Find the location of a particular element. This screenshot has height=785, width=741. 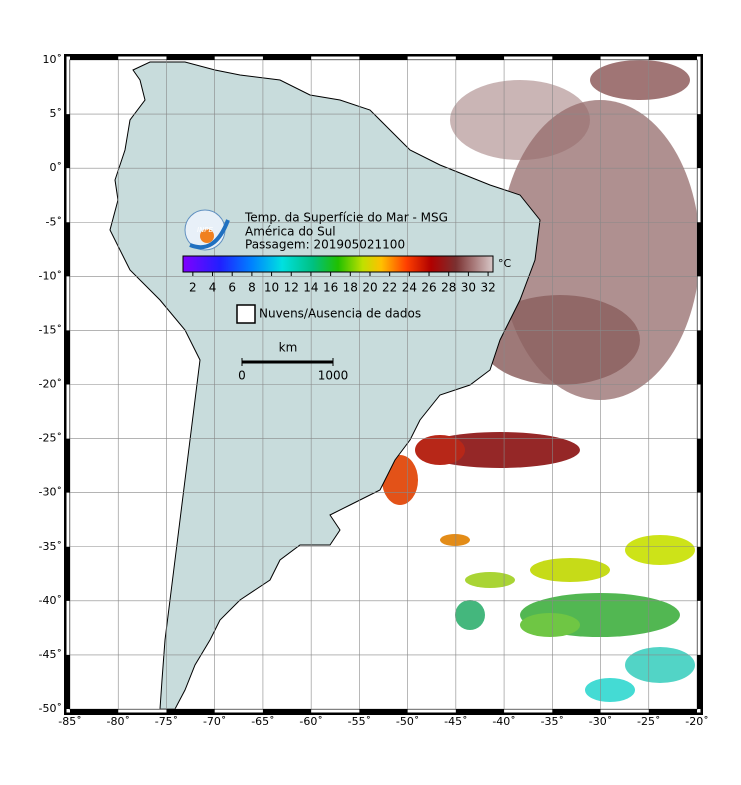

y-tick-label: -10˚ is located at coordinates (50, 275).